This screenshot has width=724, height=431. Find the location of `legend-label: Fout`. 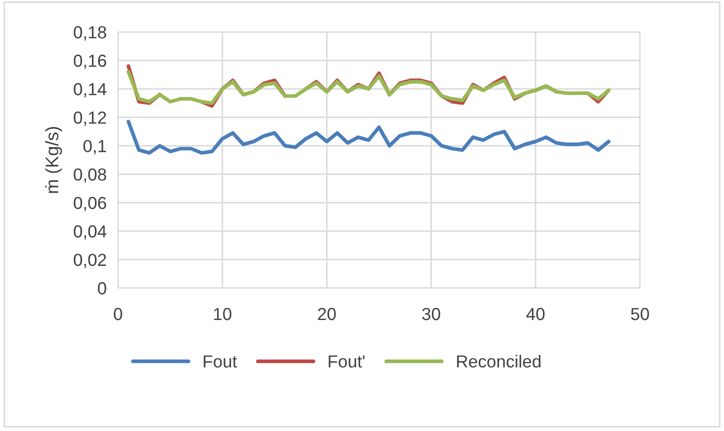

legend-label: Fout is located at coordinates (220, 361).